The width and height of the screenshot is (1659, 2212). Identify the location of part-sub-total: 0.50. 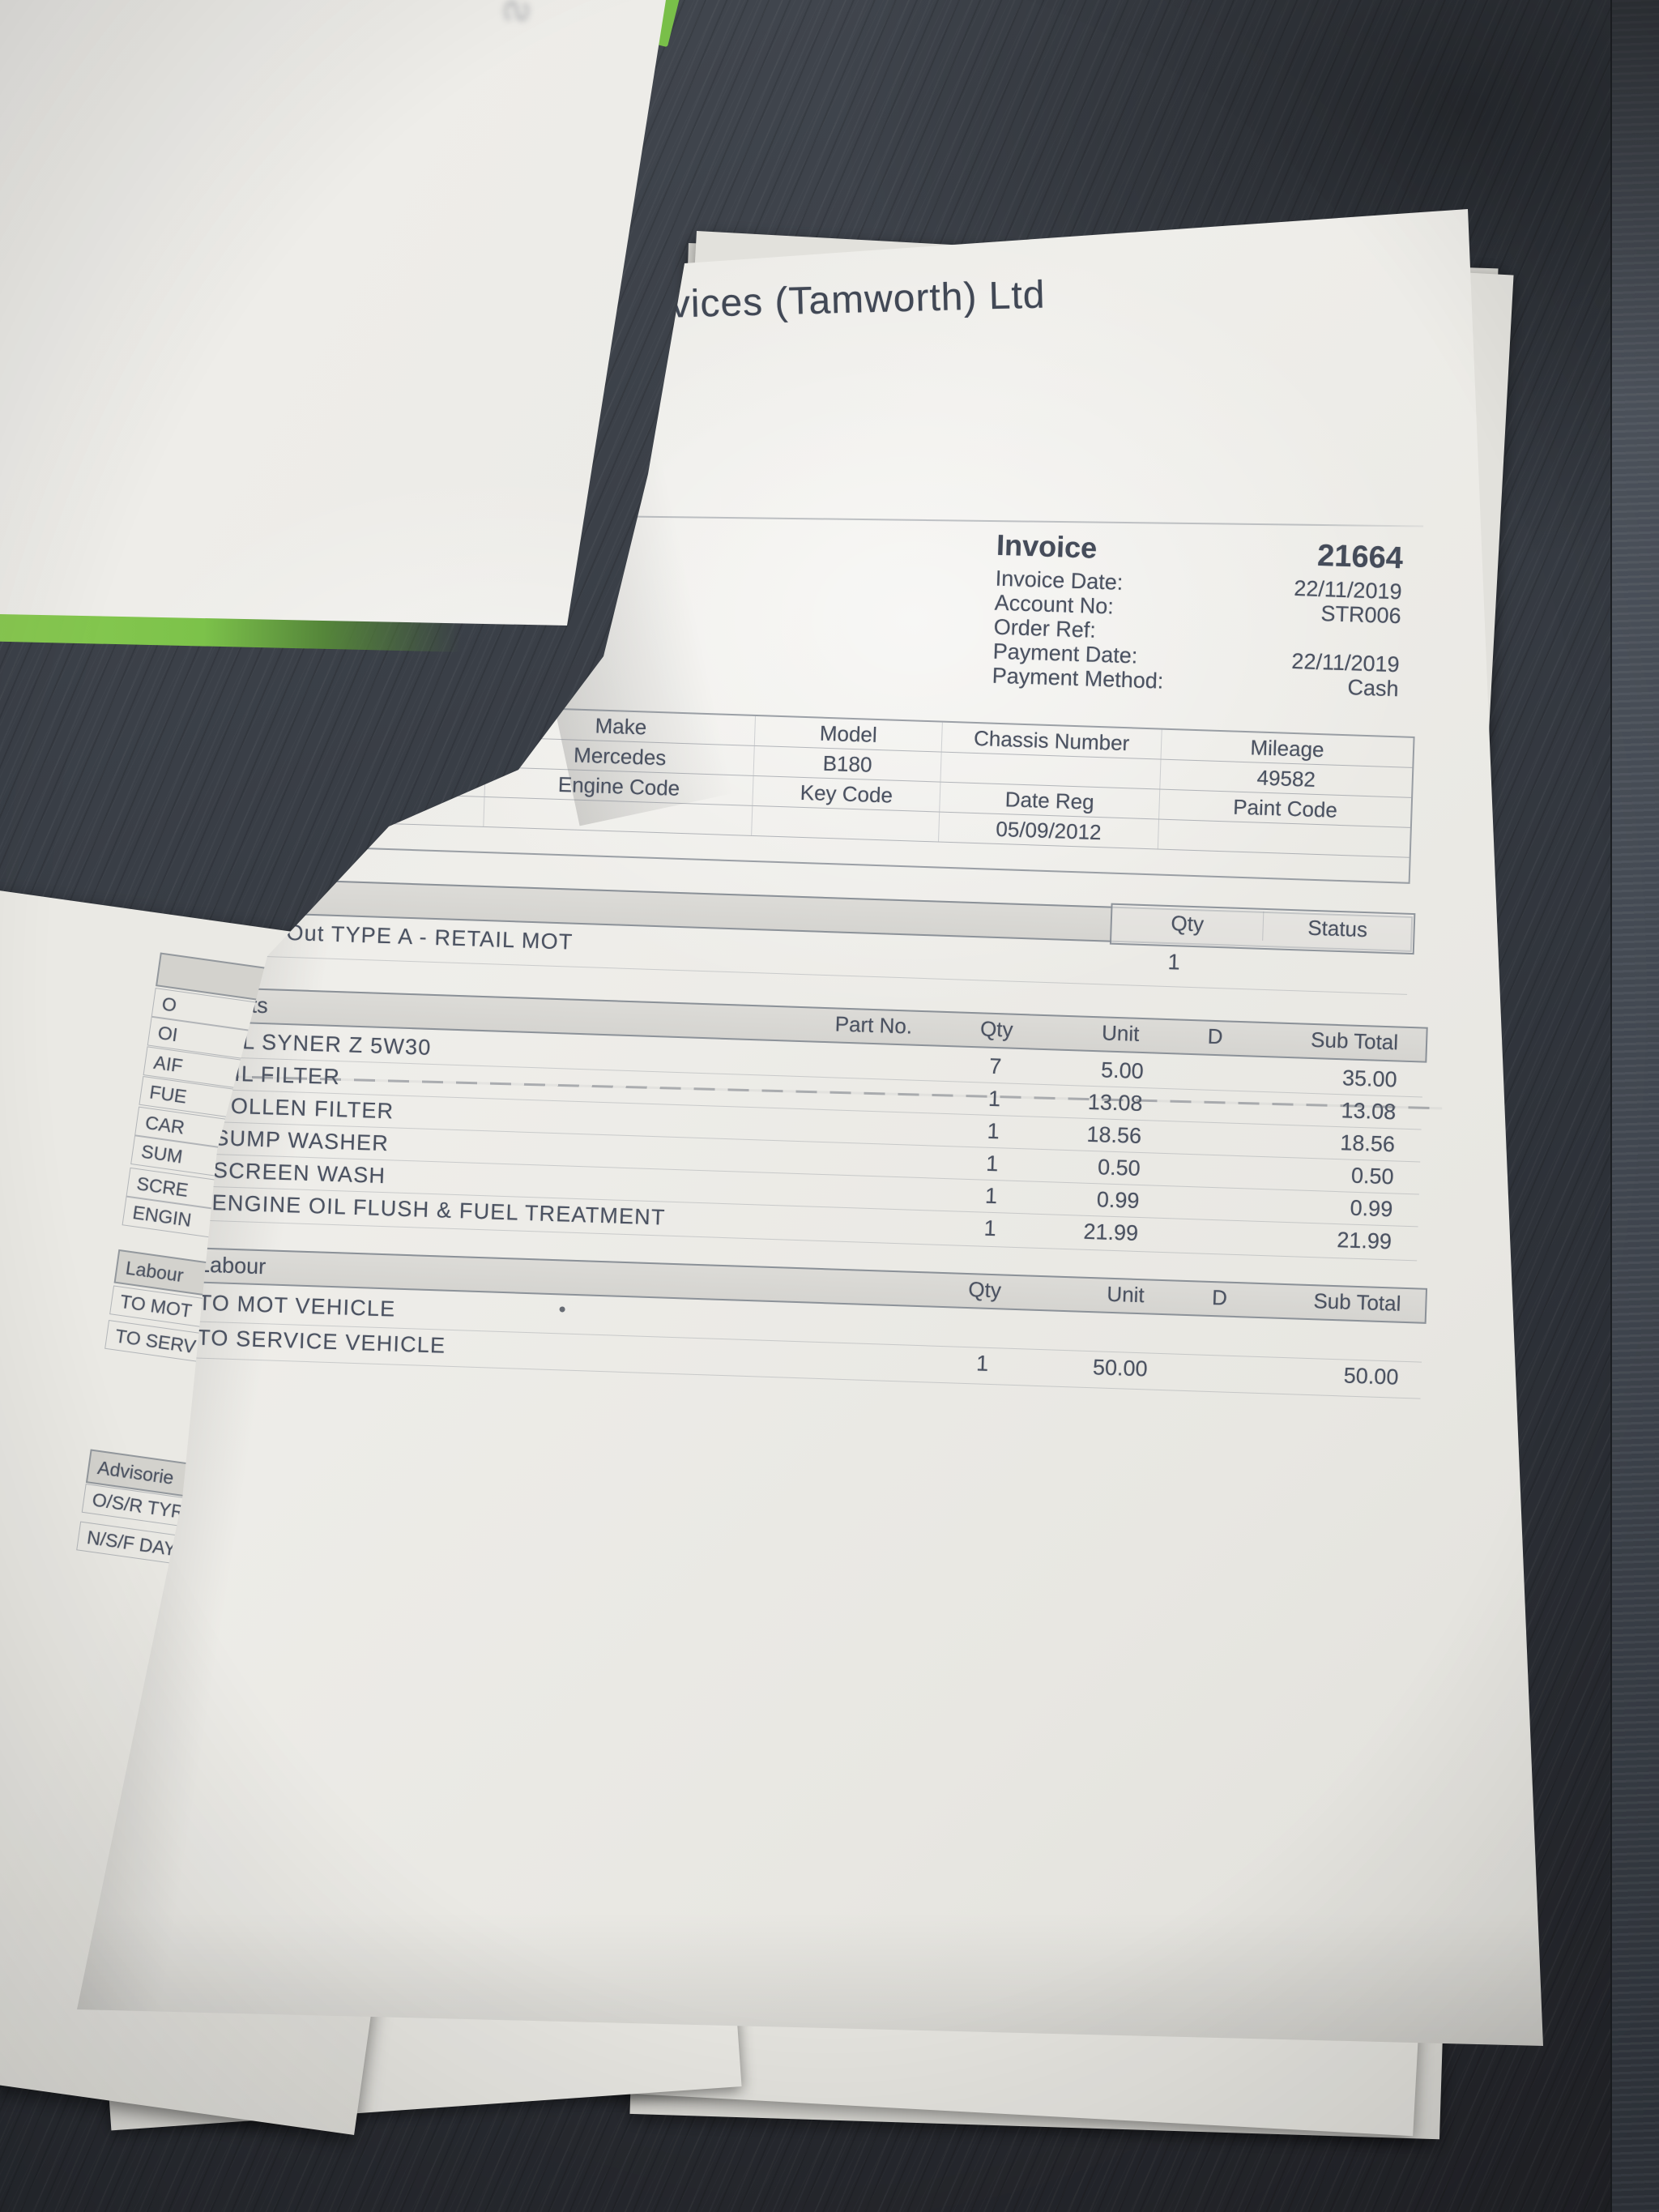
(1372, 1176).